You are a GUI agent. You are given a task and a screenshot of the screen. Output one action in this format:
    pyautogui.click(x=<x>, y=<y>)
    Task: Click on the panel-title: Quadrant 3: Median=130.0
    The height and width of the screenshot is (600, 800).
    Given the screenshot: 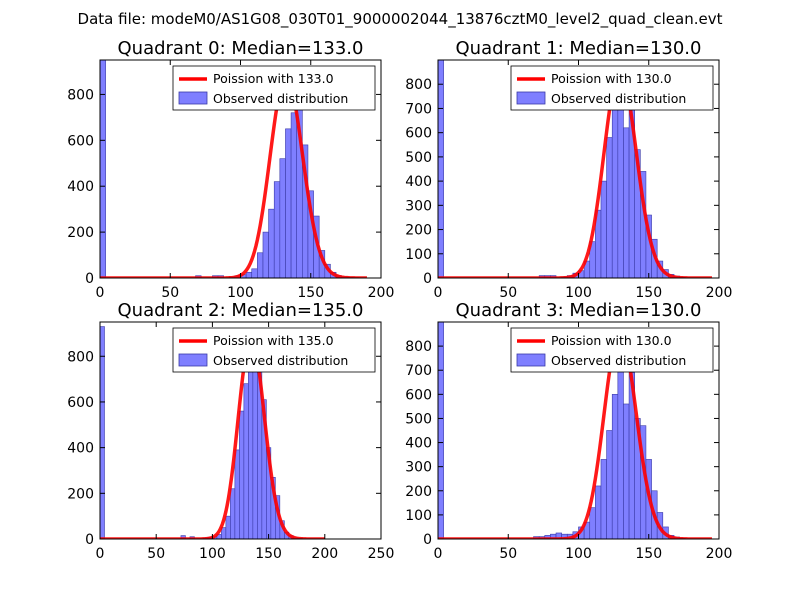 What is the action you would take?
    pyautogui.click(x=579, y=310)
    